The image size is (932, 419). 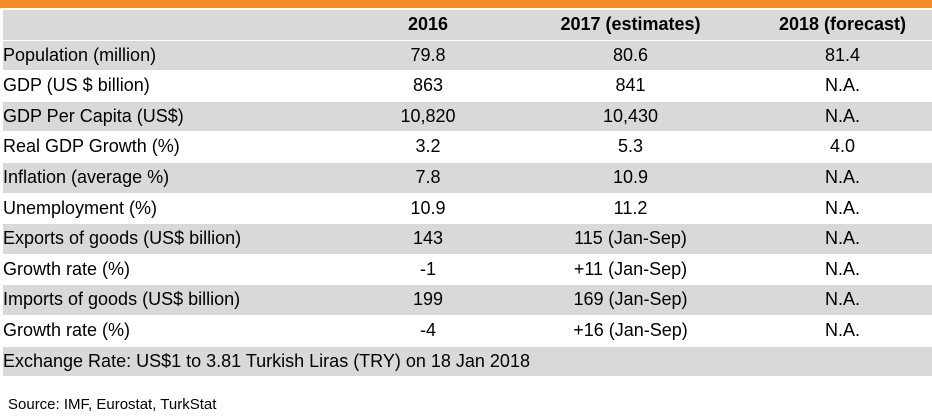 I want to click on row-label: Unemployment (%), so click(x=175, y=208).